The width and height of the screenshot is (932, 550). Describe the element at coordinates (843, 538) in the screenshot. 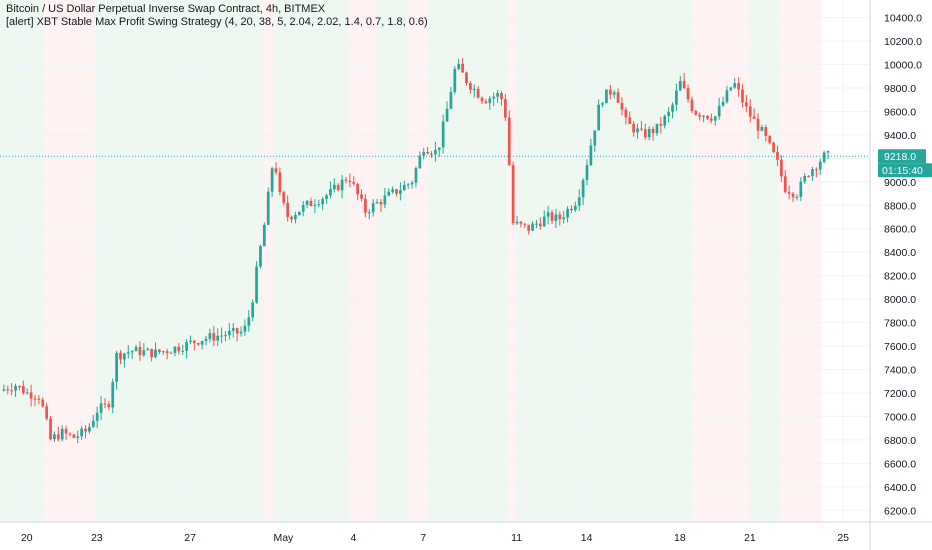

I see `x-tick-label: 25` at that location.